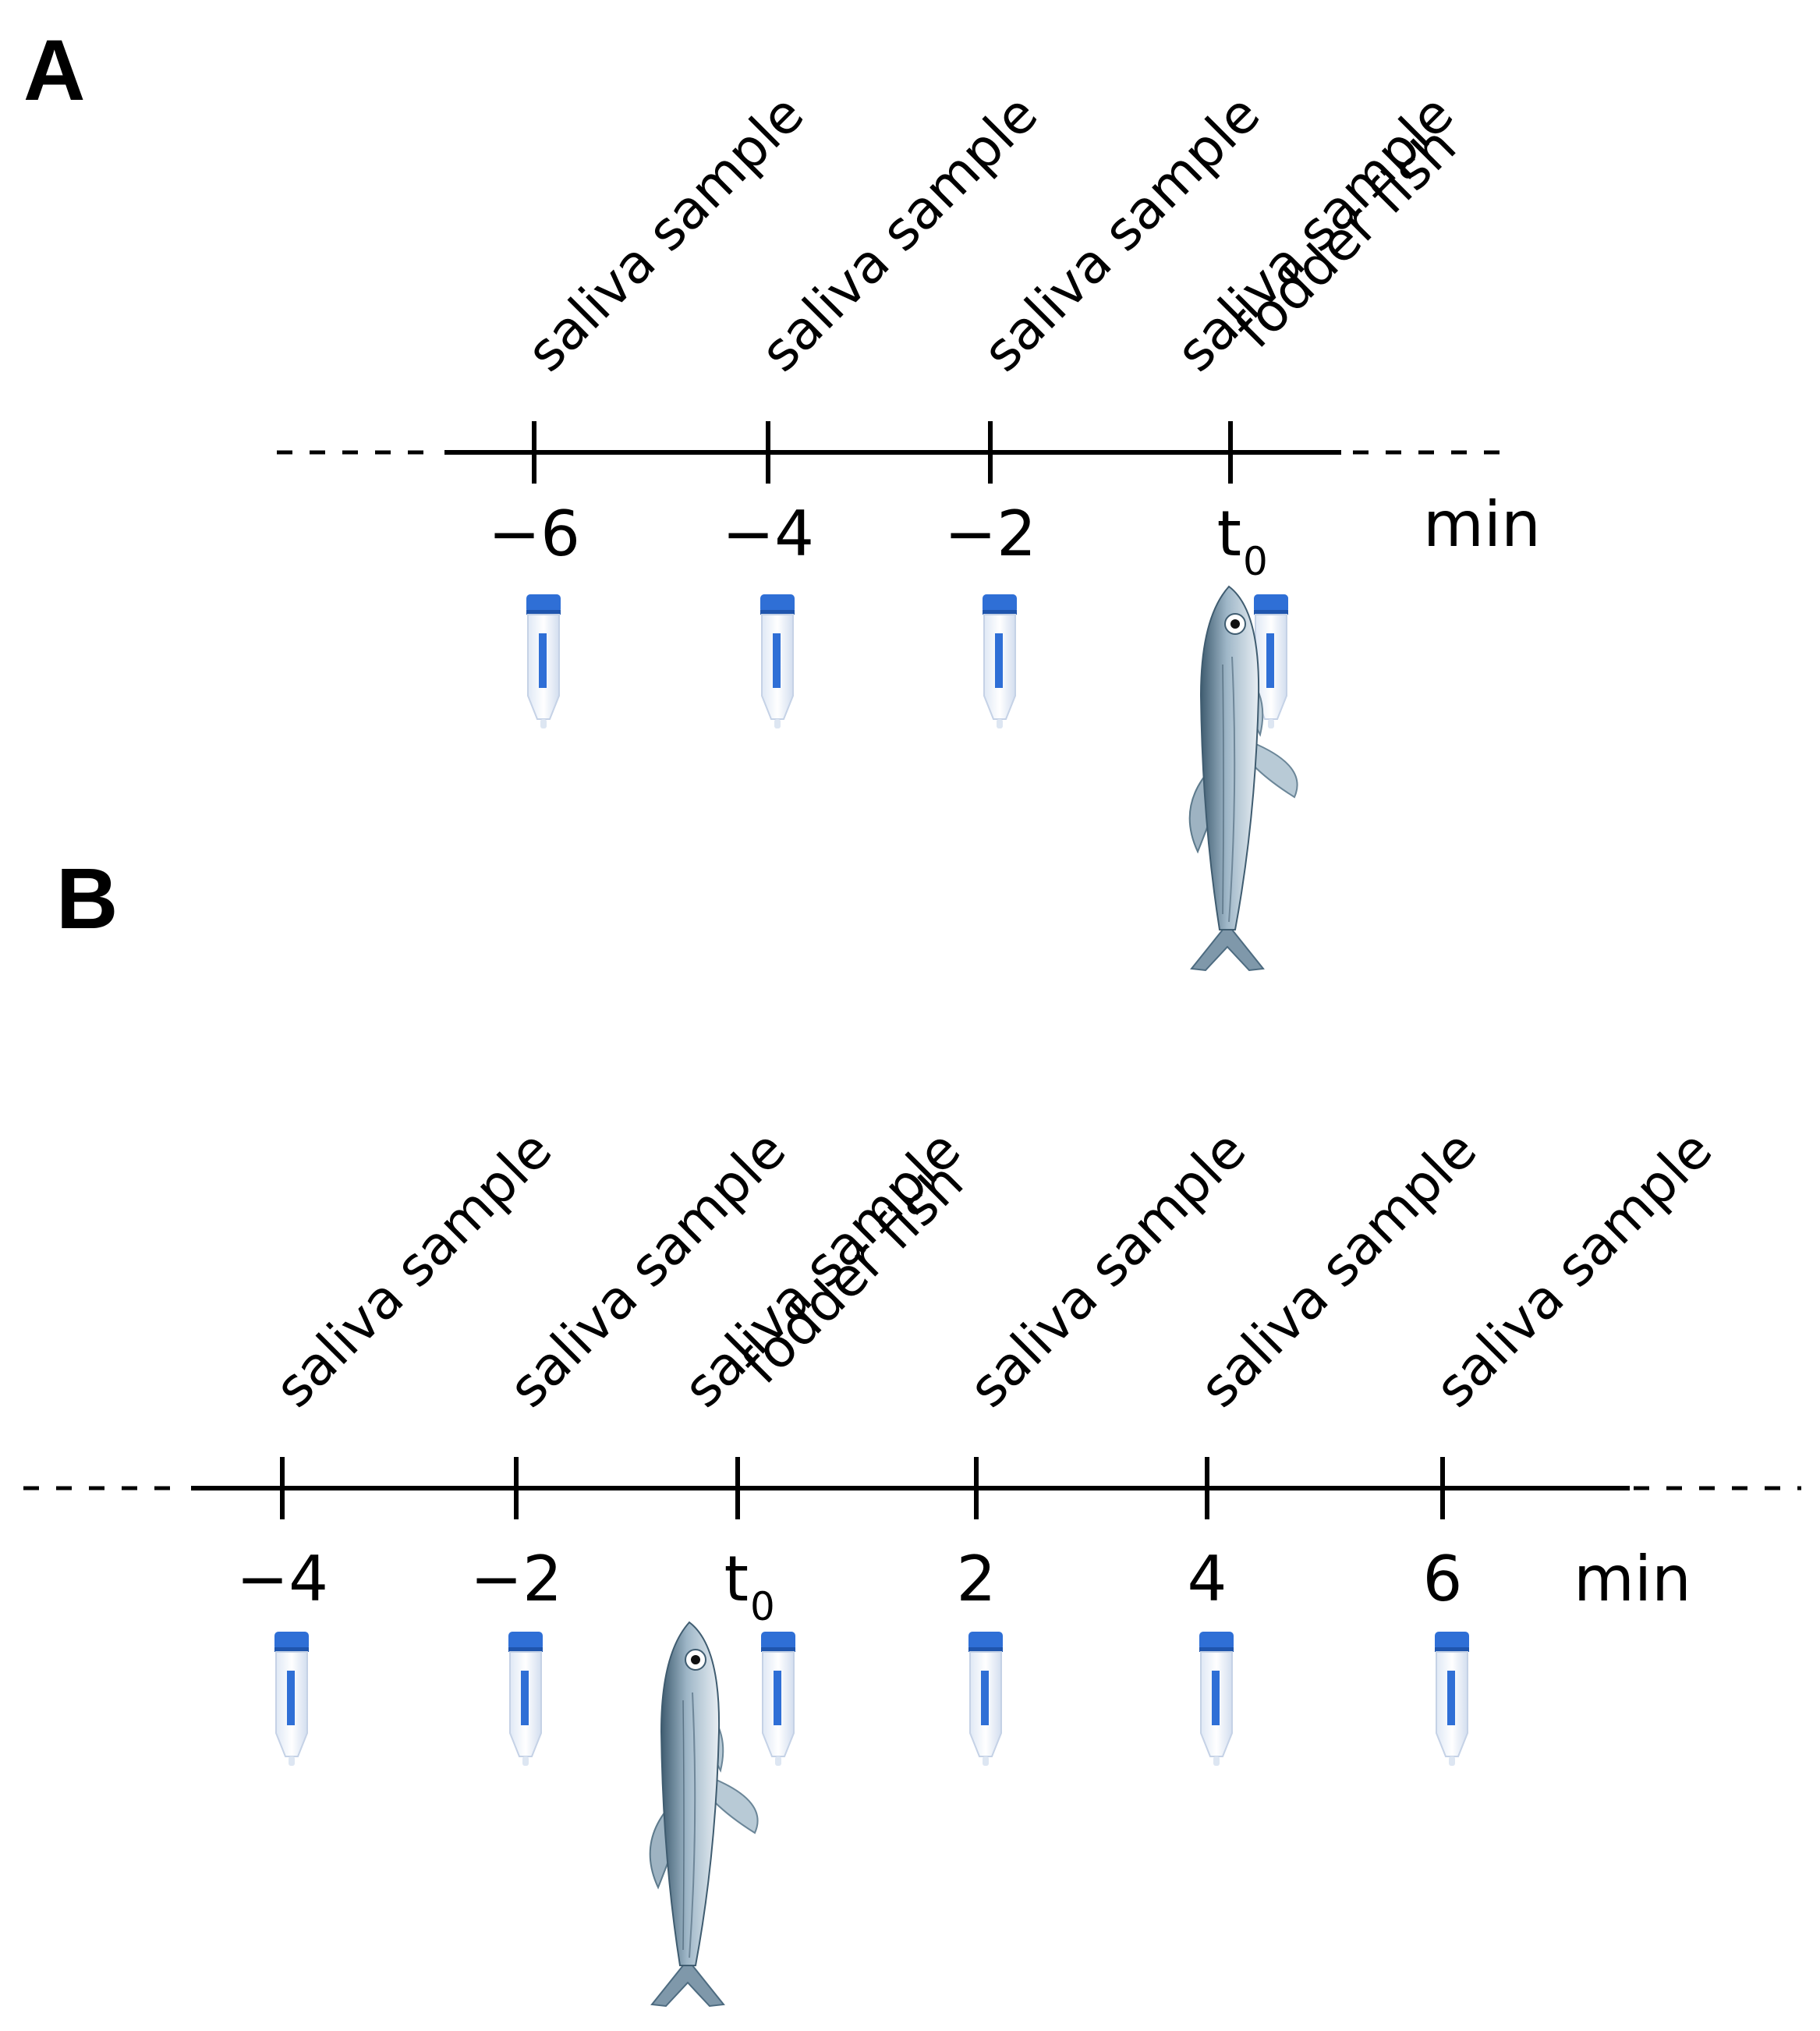  Describe the element at coordinates (54, 71) in the screenshot. I see `panel-letter: A` at that location.